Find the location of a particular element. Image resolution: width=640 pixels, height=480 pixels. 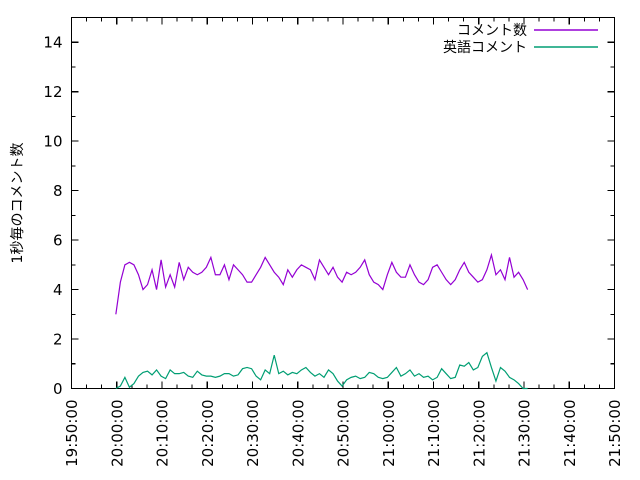

x-tick-label: 20:40:00 is located at coordinates (298, 433).